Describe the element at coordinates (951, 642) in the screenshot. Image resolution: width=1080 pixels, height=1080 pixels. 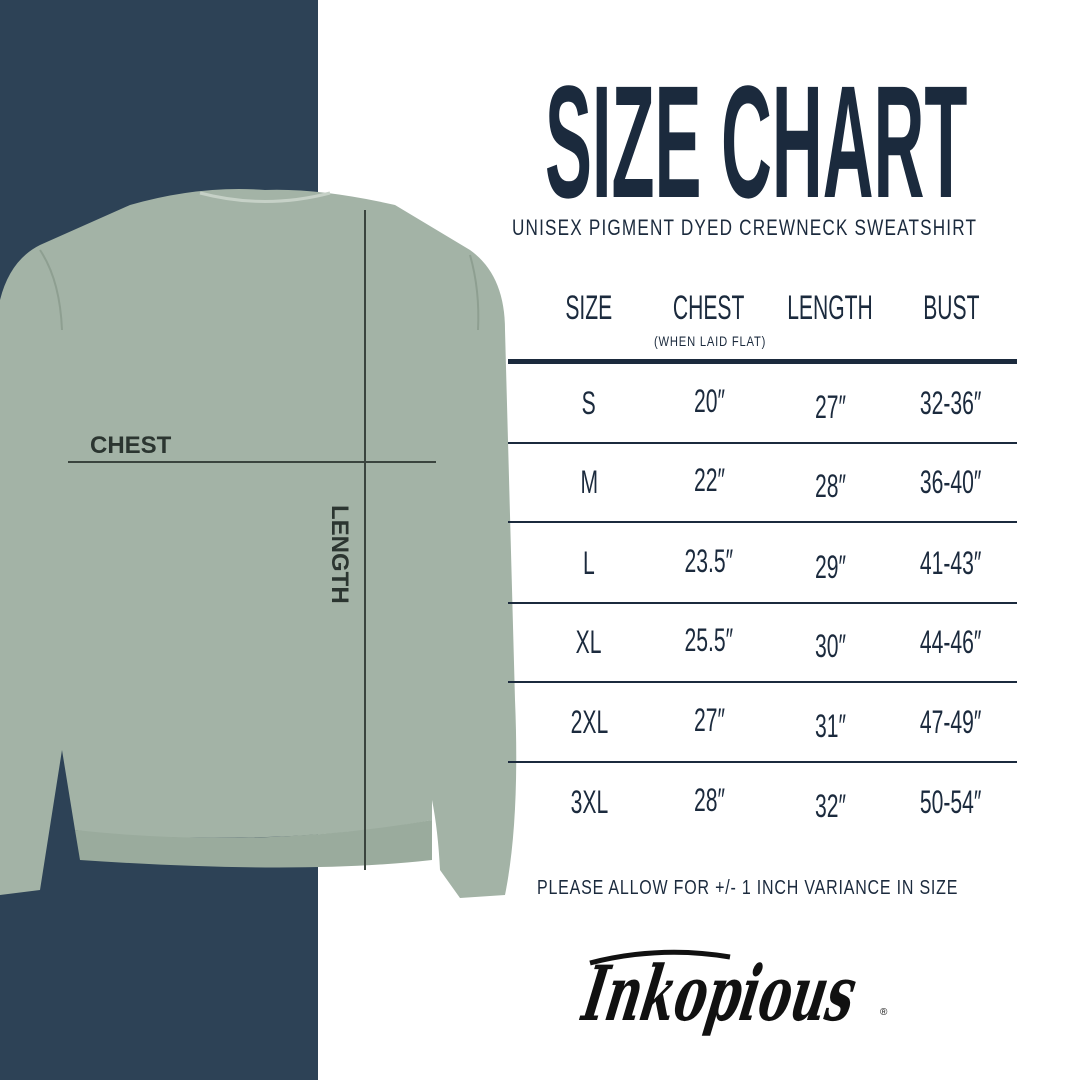
I see `table-cell: 44-46″` at that location.